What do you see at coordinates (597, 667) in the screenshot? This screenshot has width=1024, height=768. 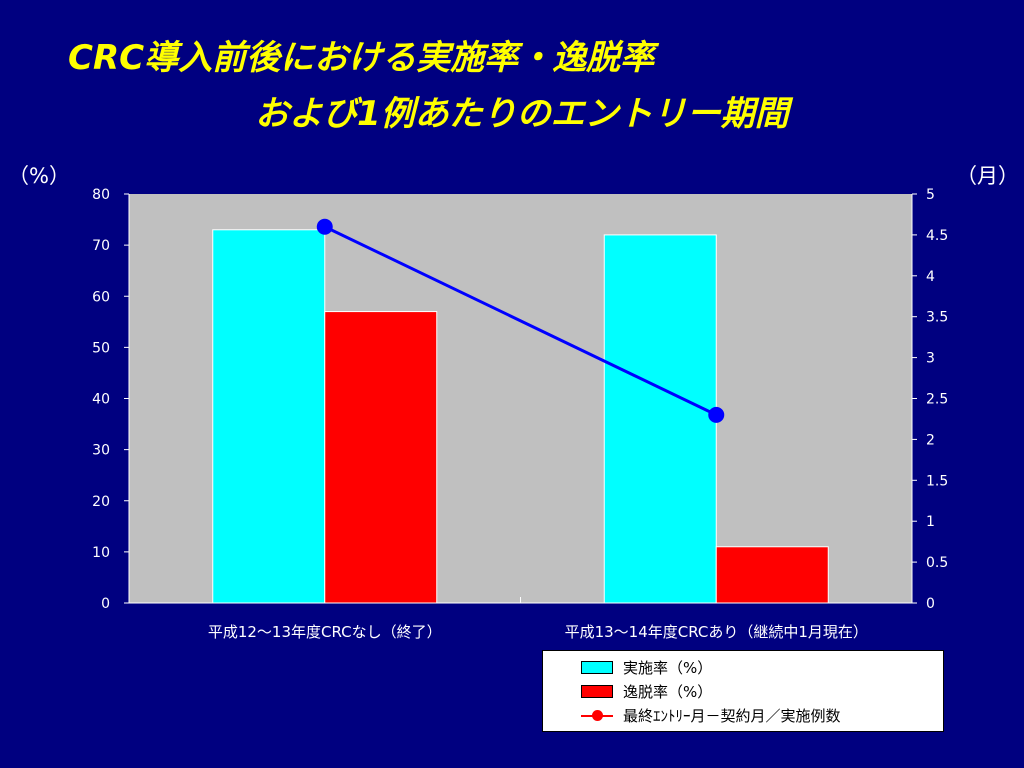 I see `legend-swatch-implementation` at bounding box center [597, 667].